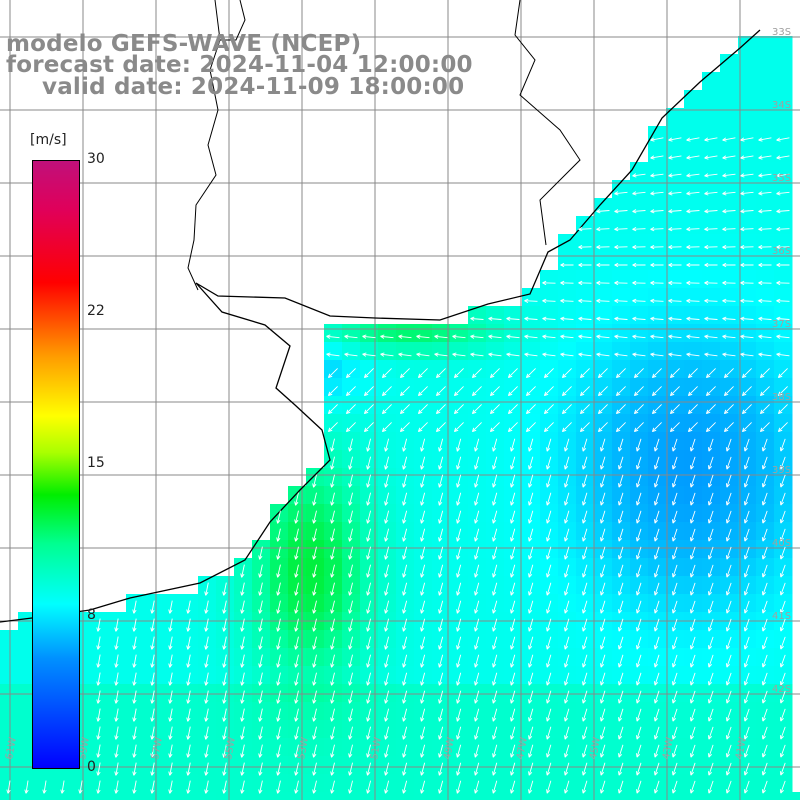 Image resolution: width=800 pixels, height=800 pixels. I want to click on colorbar-tick-0: 0, so click(91, 767).